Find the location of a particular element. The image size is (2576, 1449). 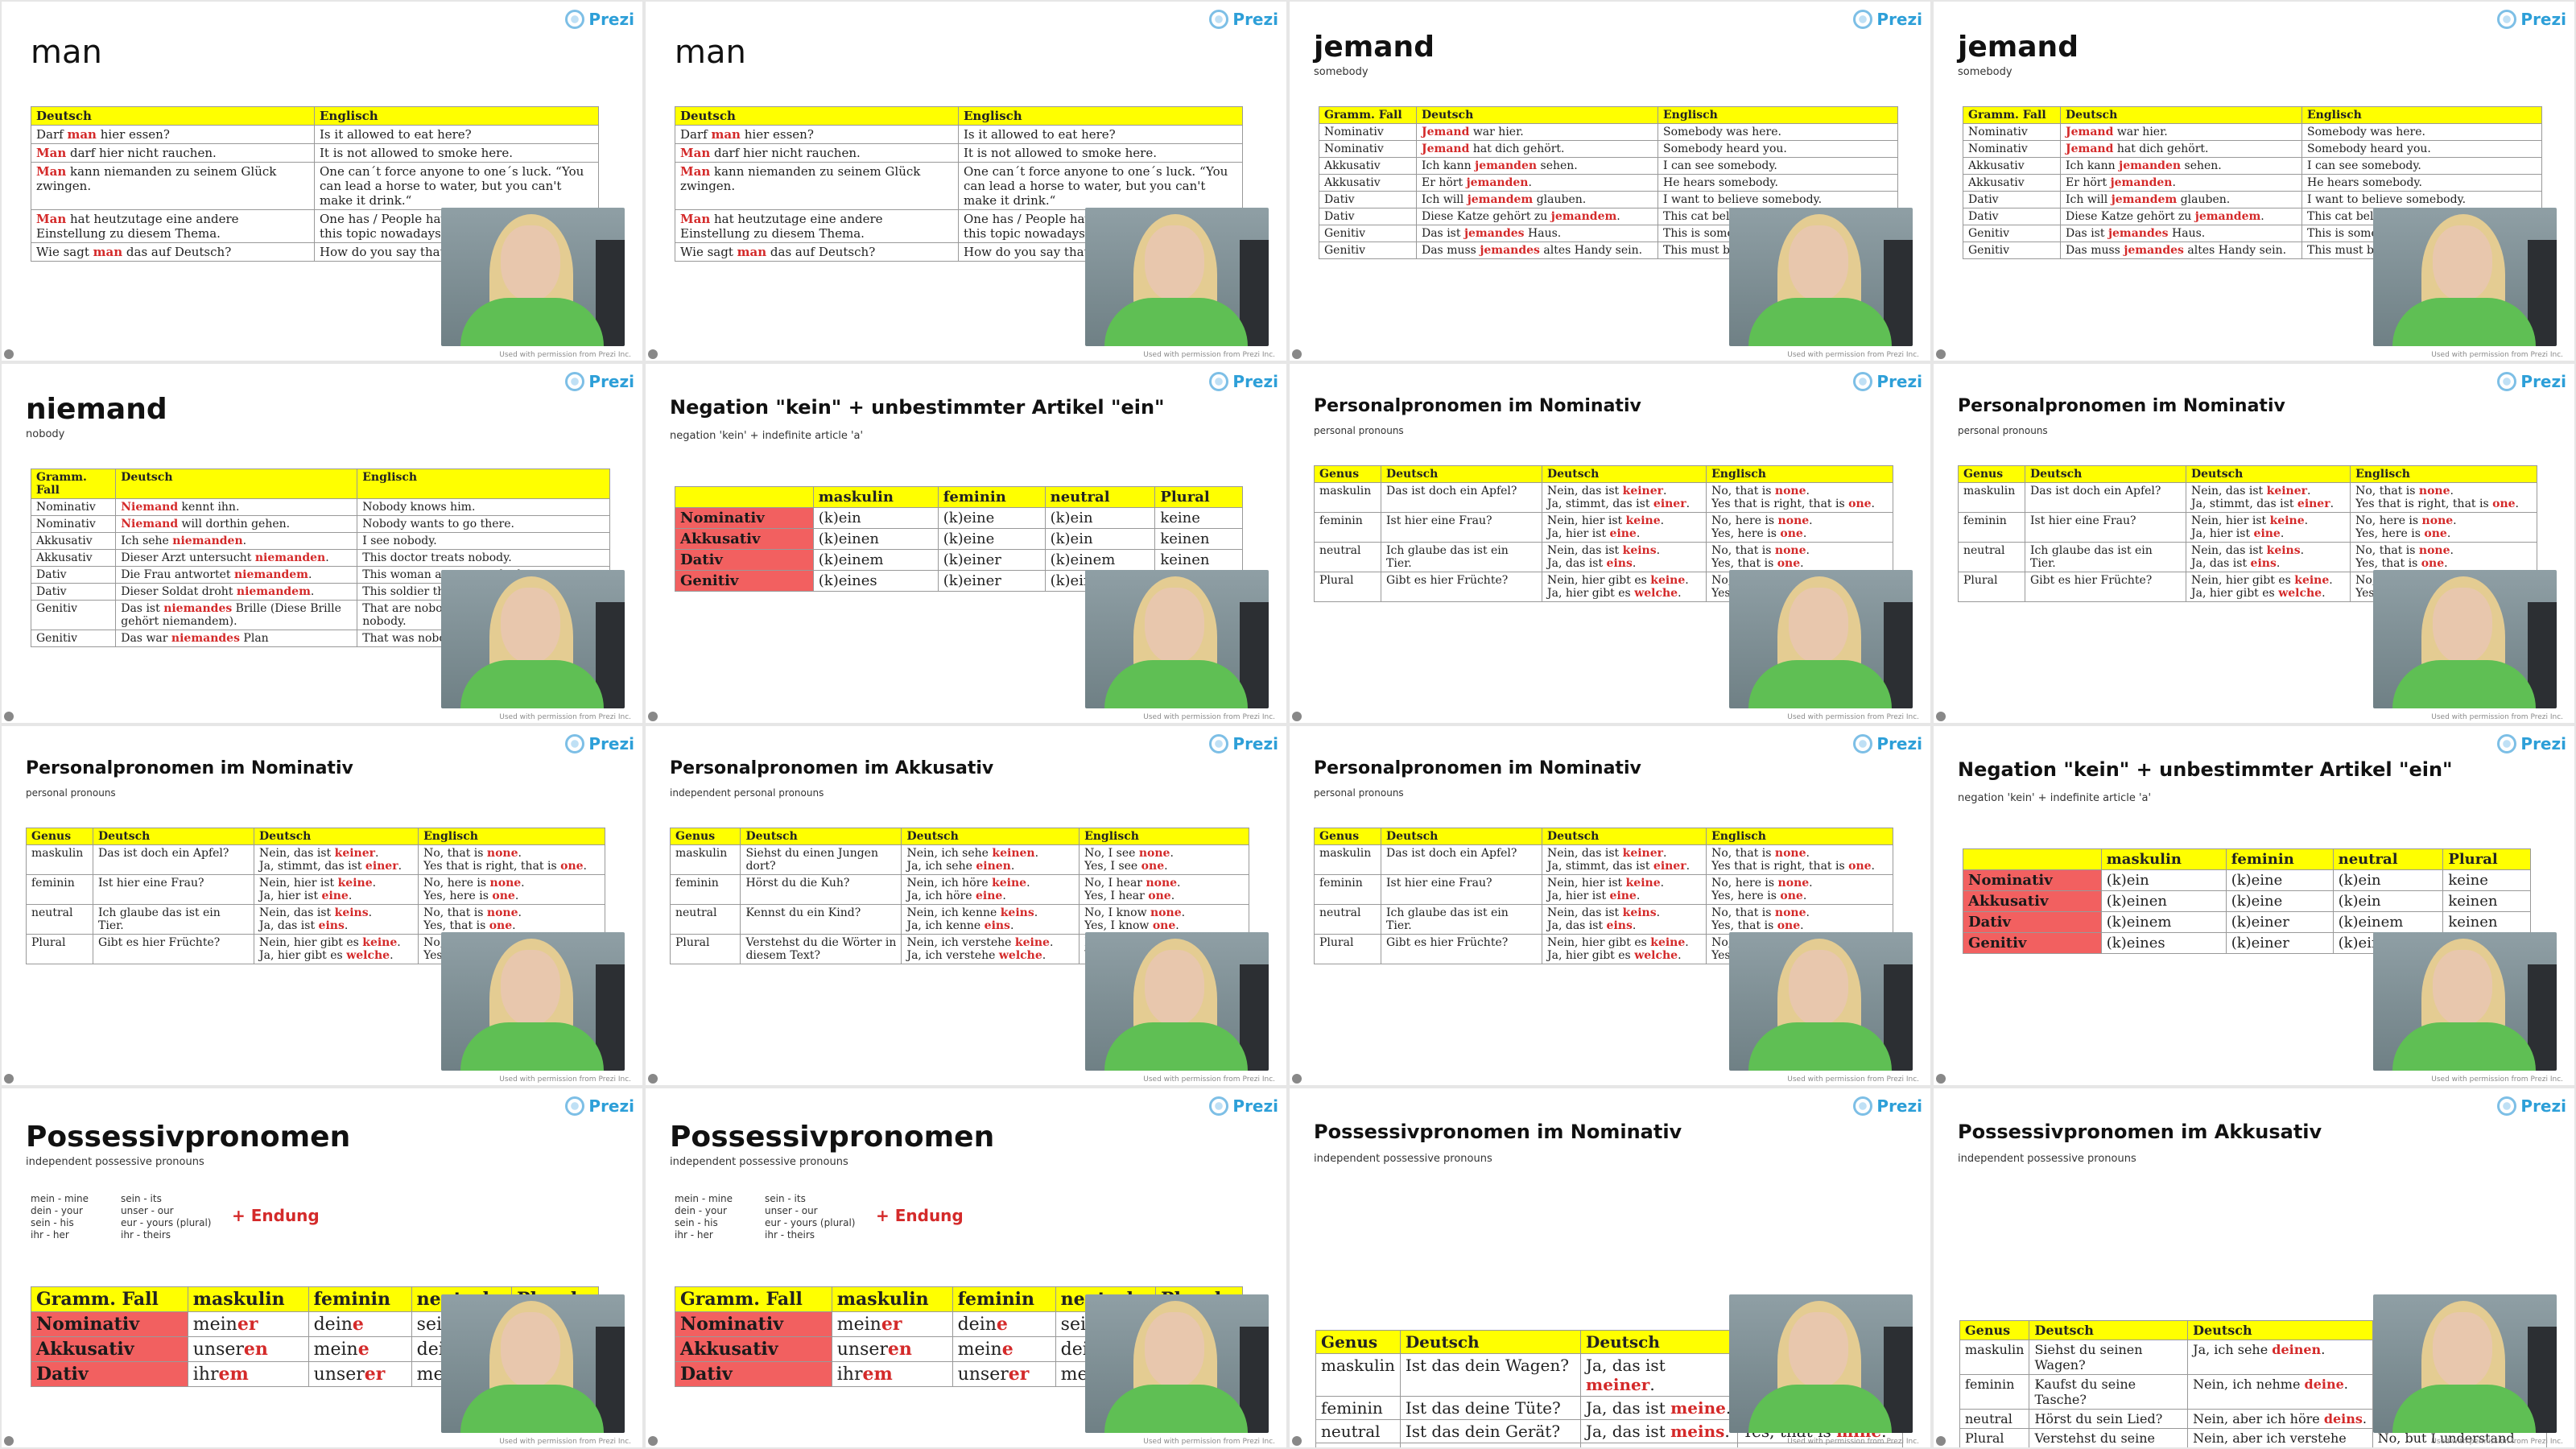

genus-cell: Plural is located at coordinates (1347, 587).